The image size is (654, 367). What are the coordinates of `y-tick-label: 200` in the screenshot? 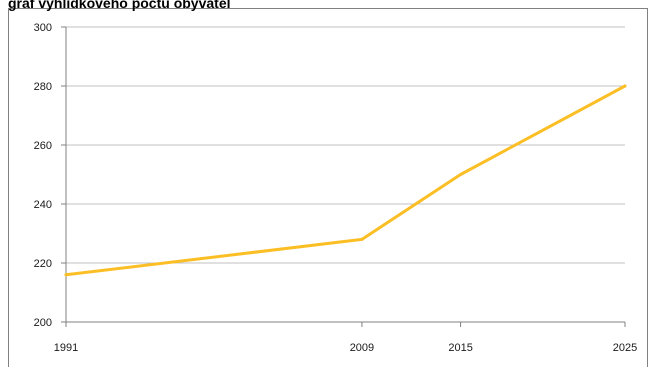 It's located at (43, 323).